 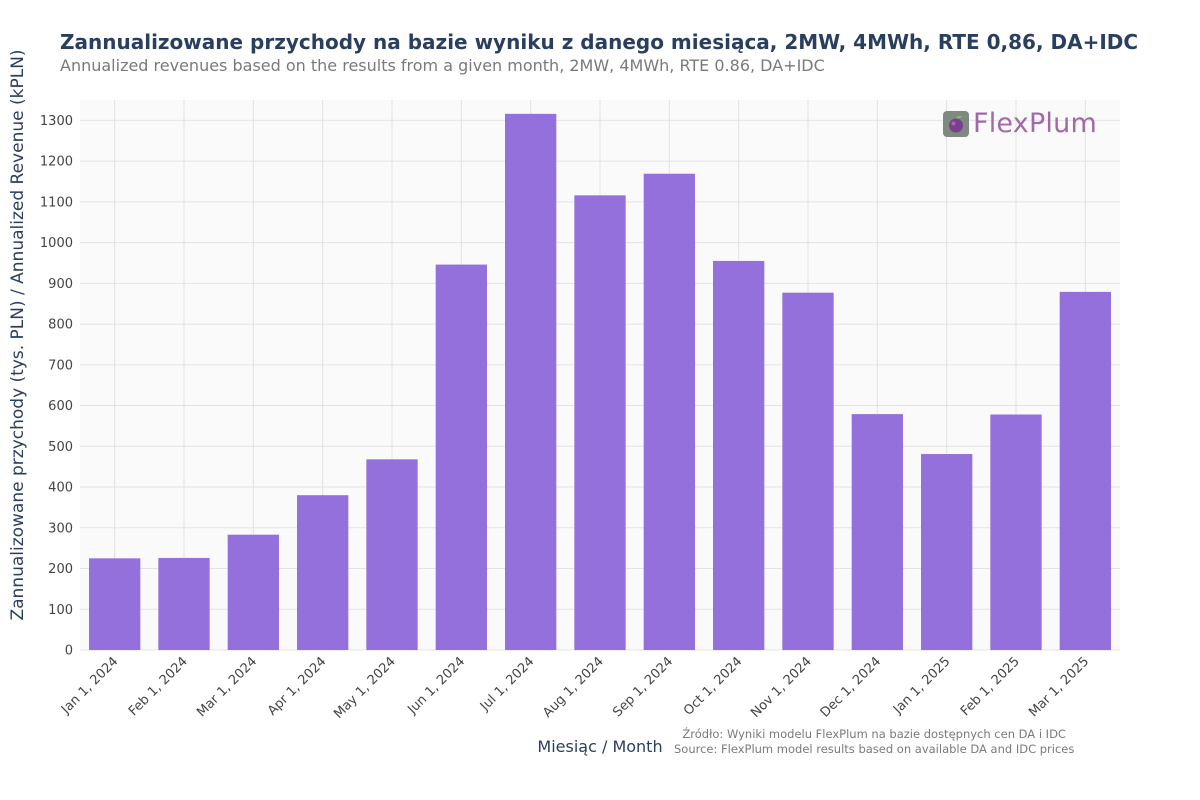 I want to click on x-tick-label: Jun 1, 2024, so click(x=436, y=686).